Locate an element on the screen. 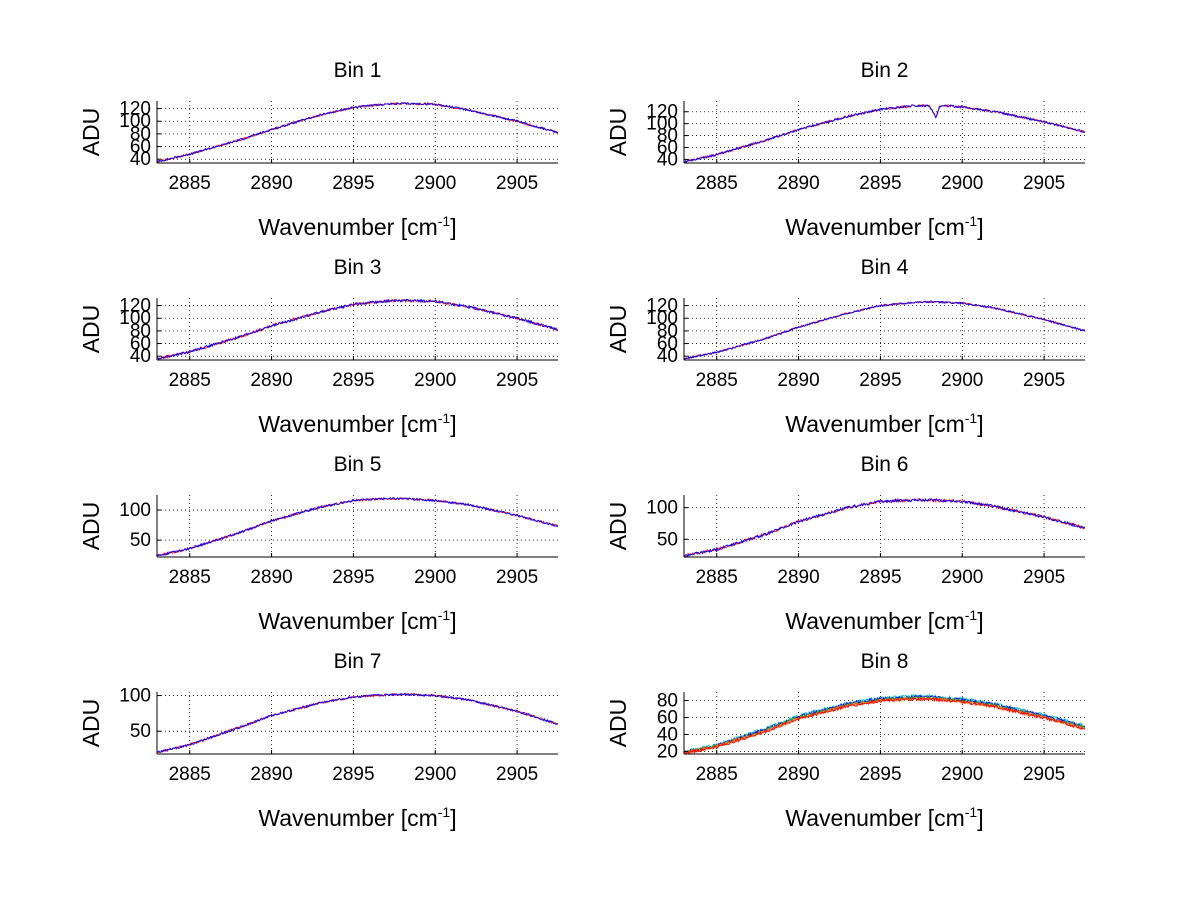 The width and height of the screenshot is (1200, 901). panel-title: Bin 3 is located at coordinates (358, 267).